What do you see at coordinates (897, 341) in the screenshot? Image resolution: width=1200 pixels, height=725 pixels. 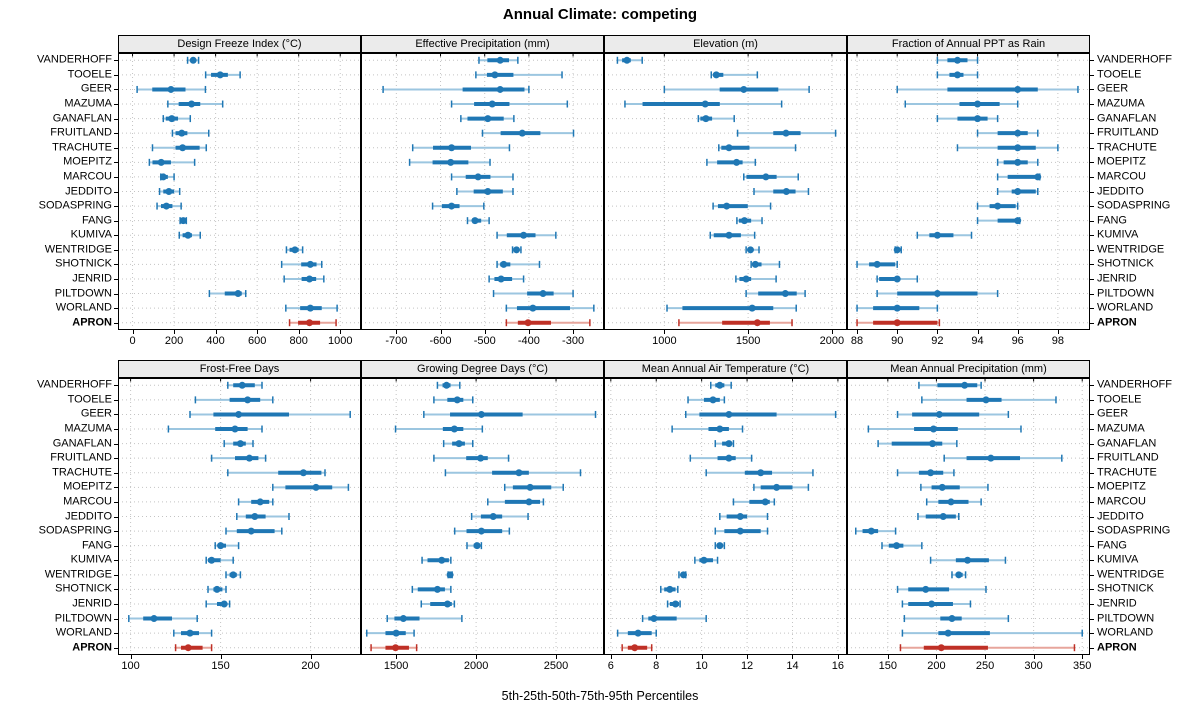 I see `axis-tick-label: 90` at bounding box center [897, 341].